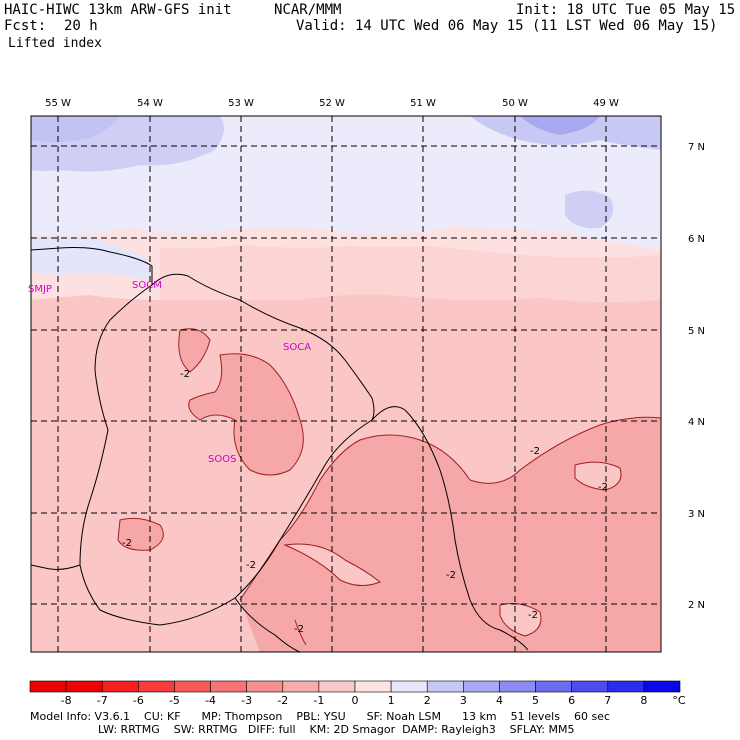  I want to click on colorbar-unit: °C, so click(679, 700).